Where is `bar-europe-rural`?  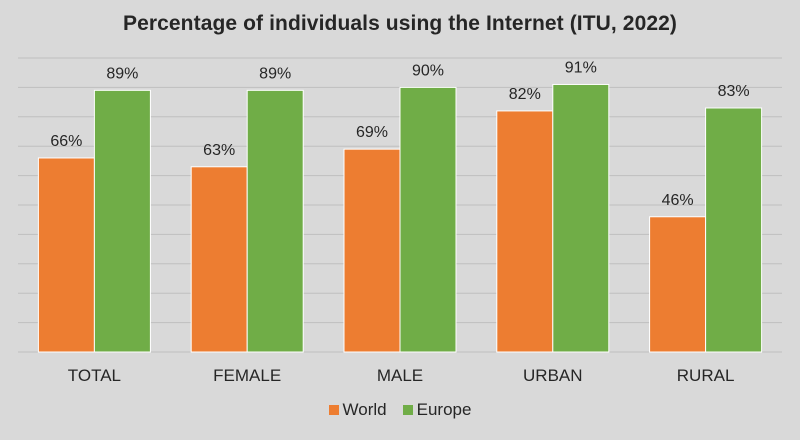
bar-europe-rural is located at coordinates (734, 230).